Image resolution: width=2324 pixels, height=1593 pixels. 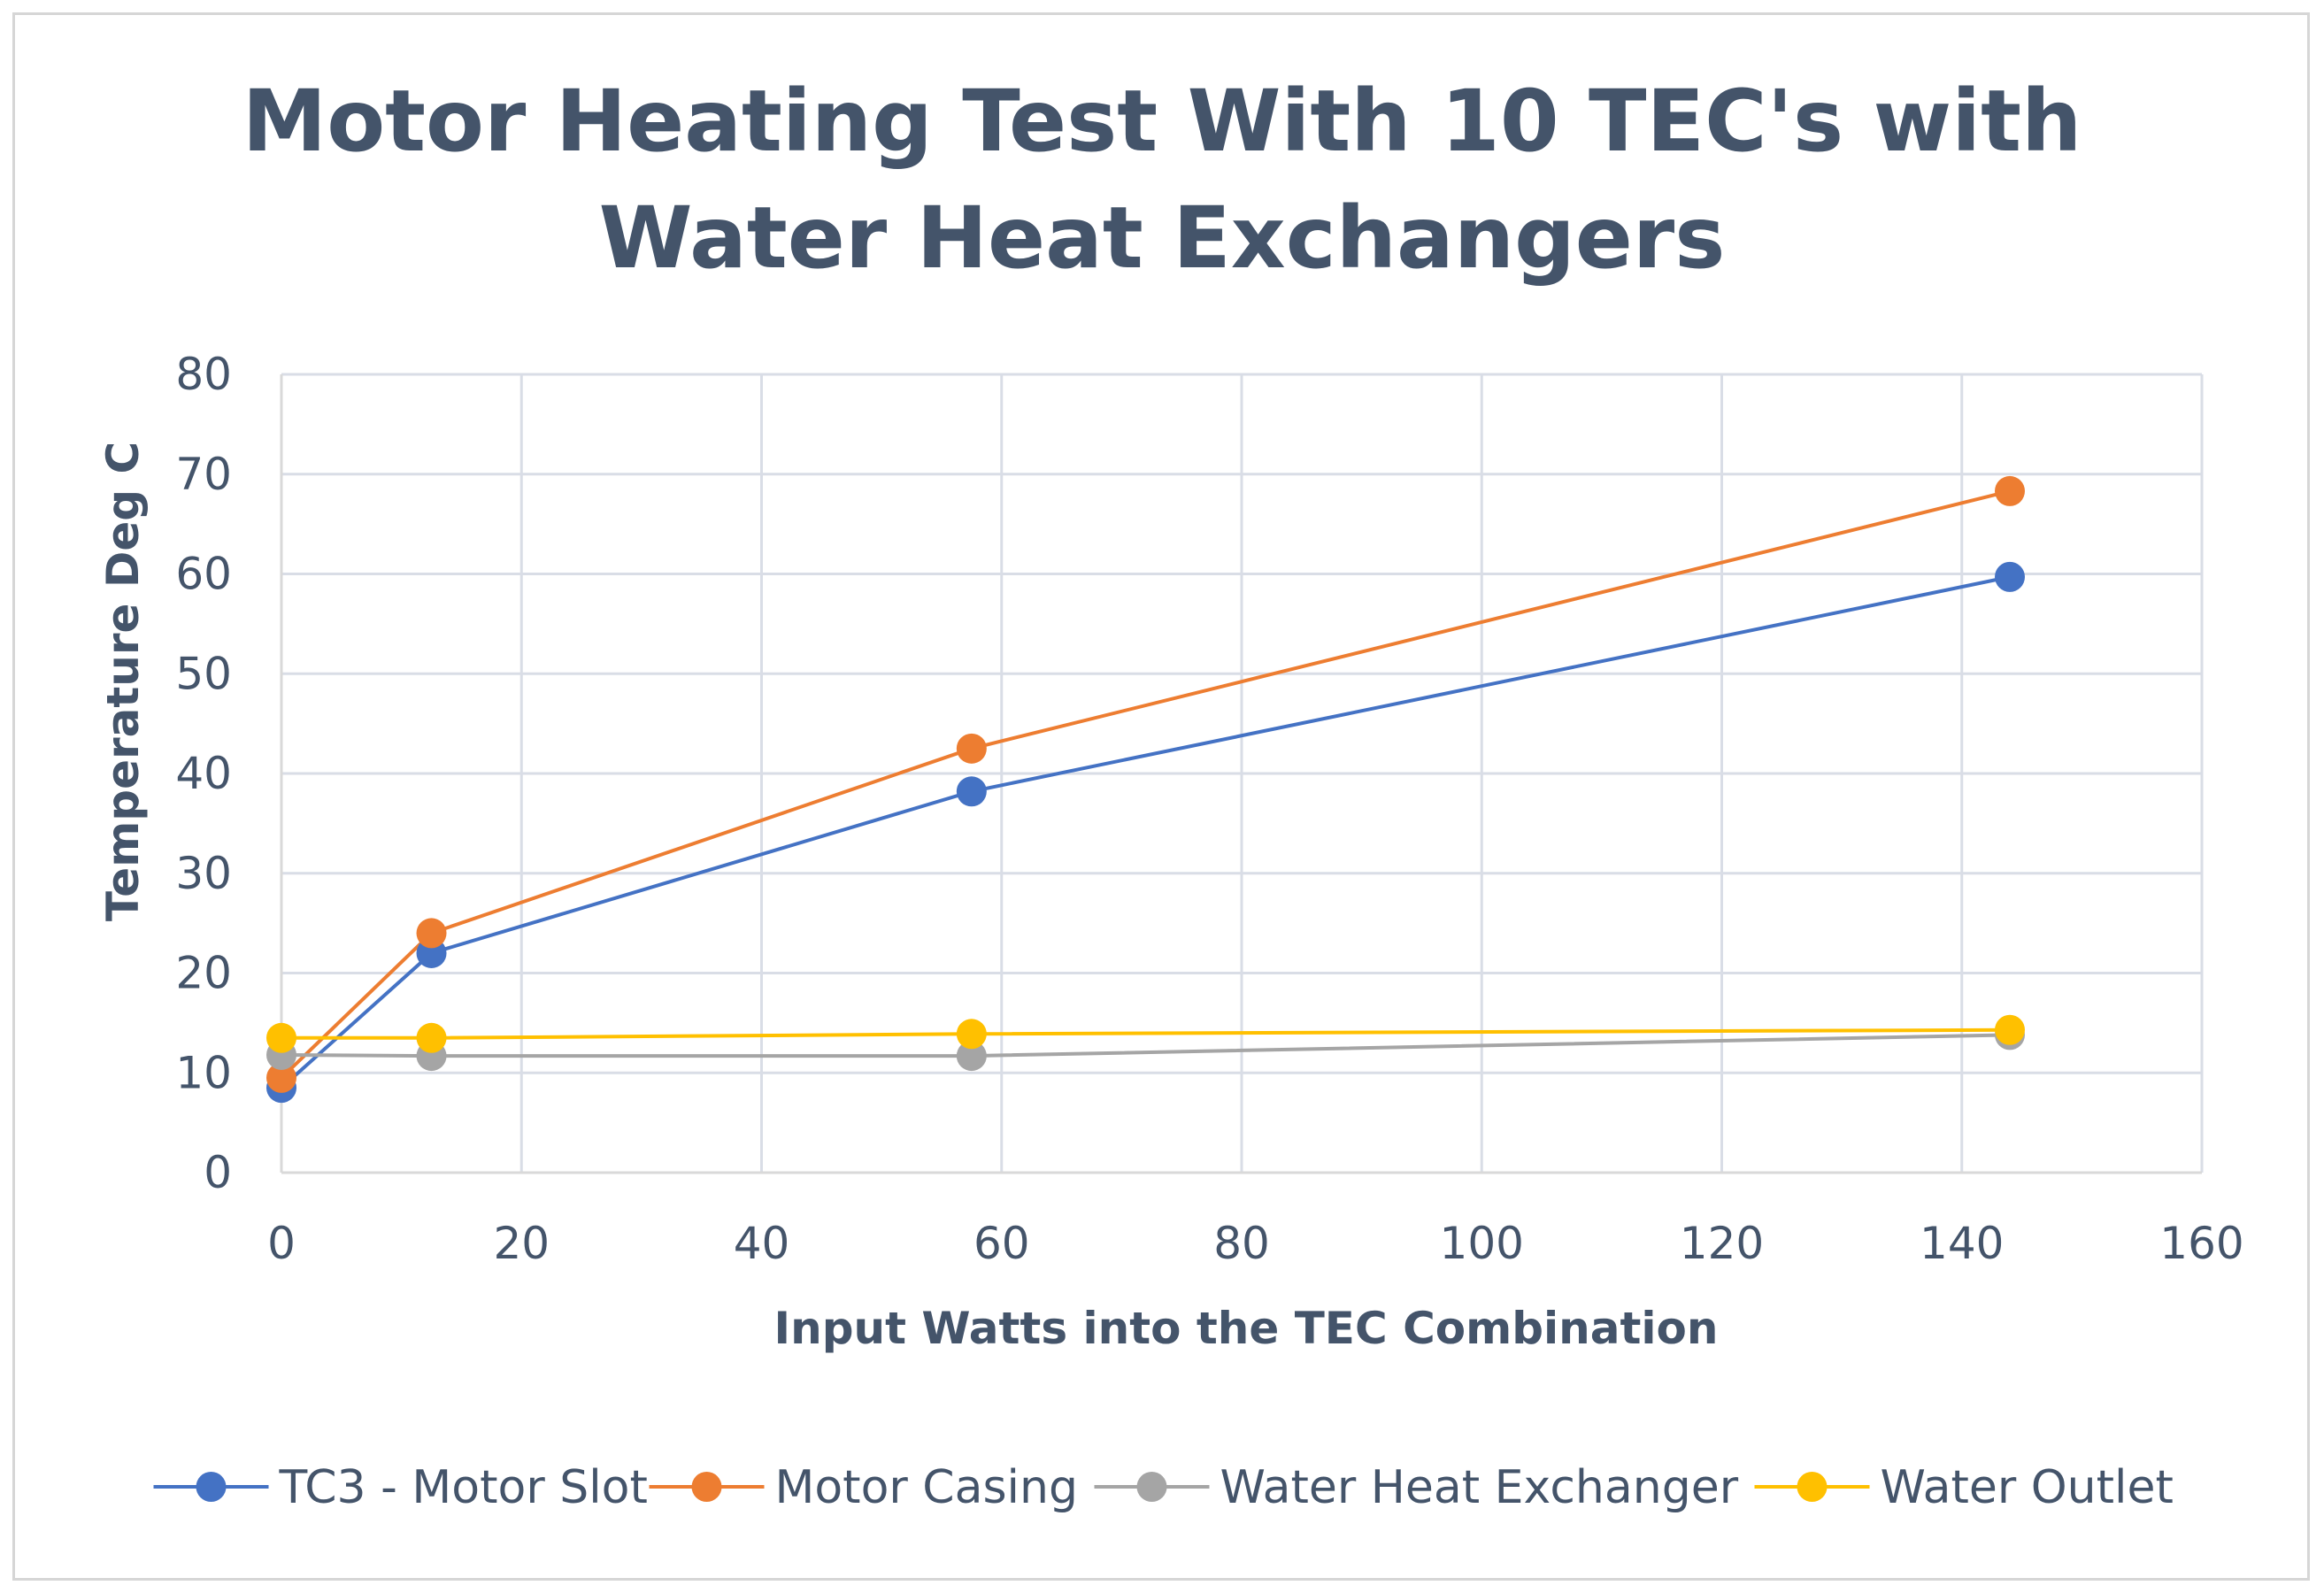 I want to click on legend-item-water-heat-exchanger: Water Heat Exchanger, so click(x=1416, y=1488).